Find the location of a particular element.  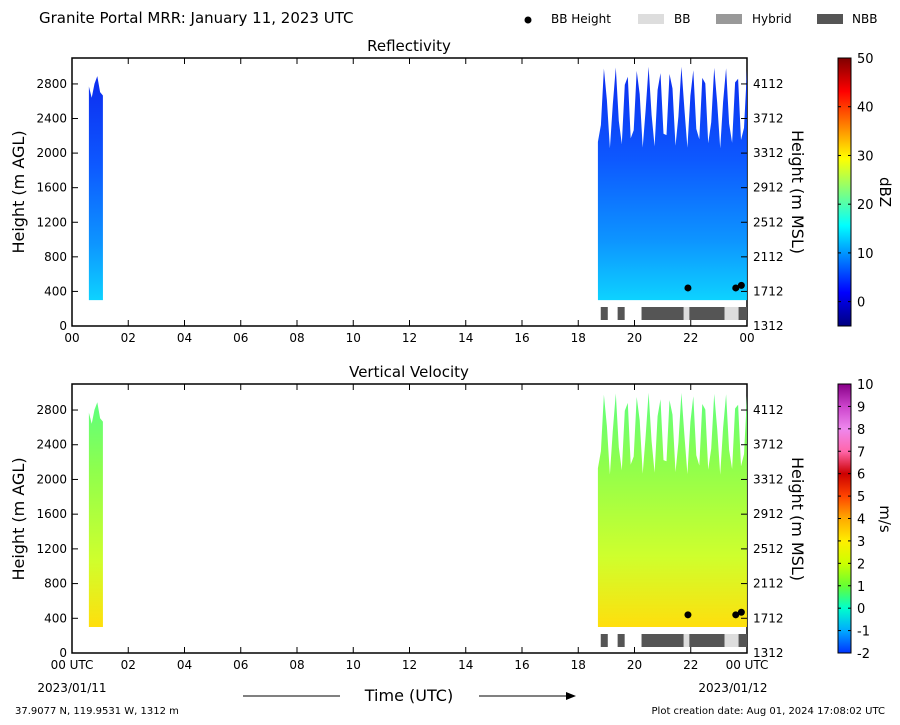

colorbar-tick-label: 20 is located at coordinates (865, 205).